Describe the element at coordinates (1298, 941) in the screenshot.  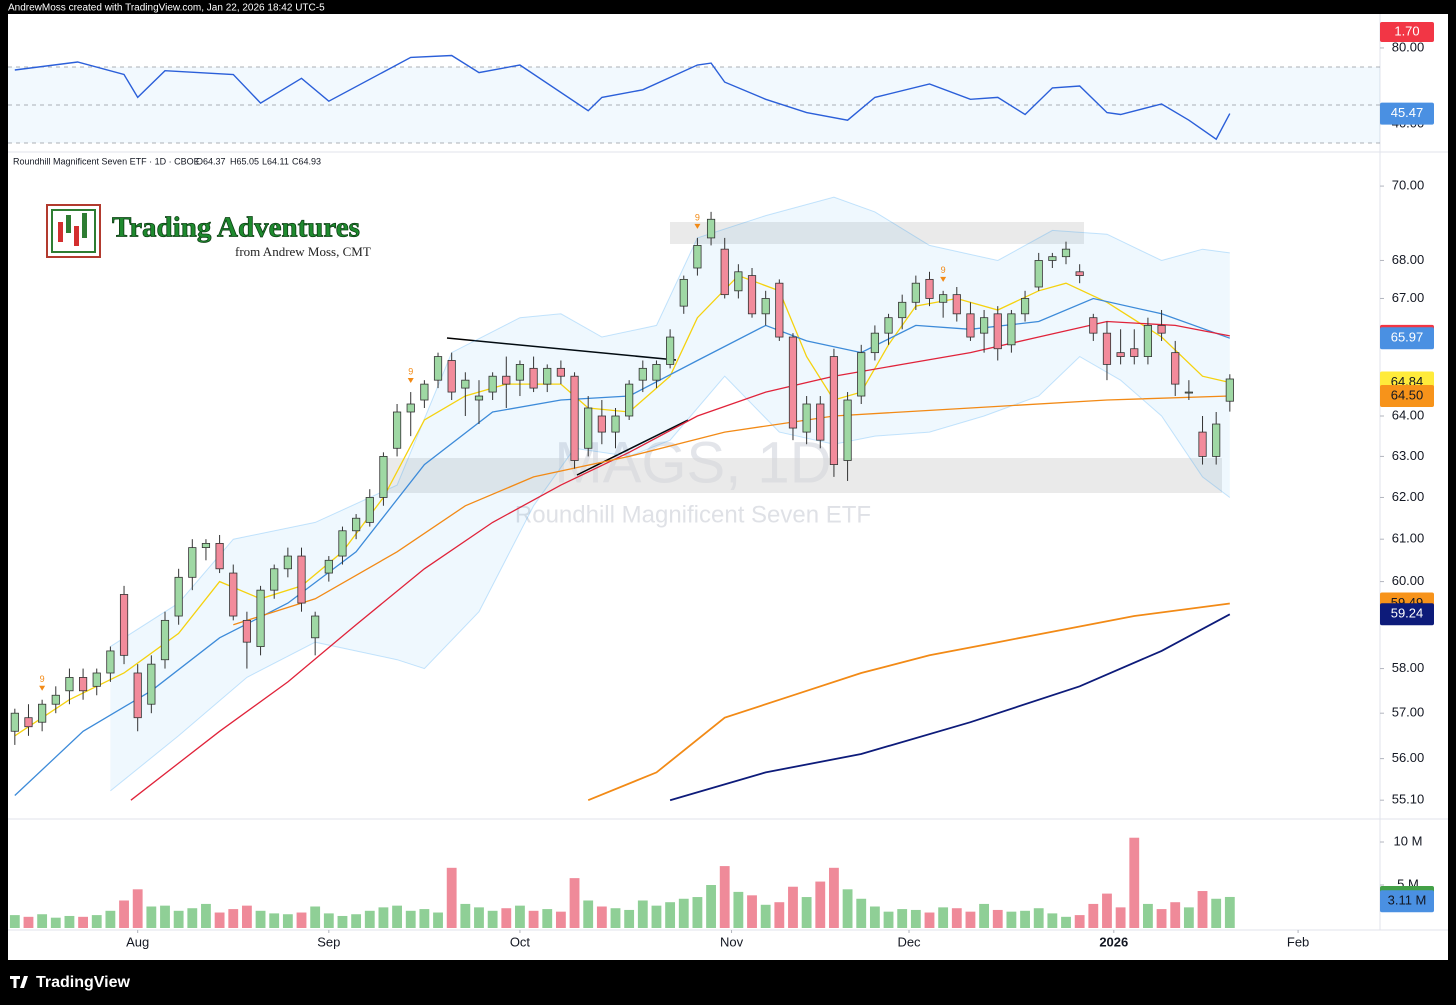
I see `x-tick-label: Feb` at that location.